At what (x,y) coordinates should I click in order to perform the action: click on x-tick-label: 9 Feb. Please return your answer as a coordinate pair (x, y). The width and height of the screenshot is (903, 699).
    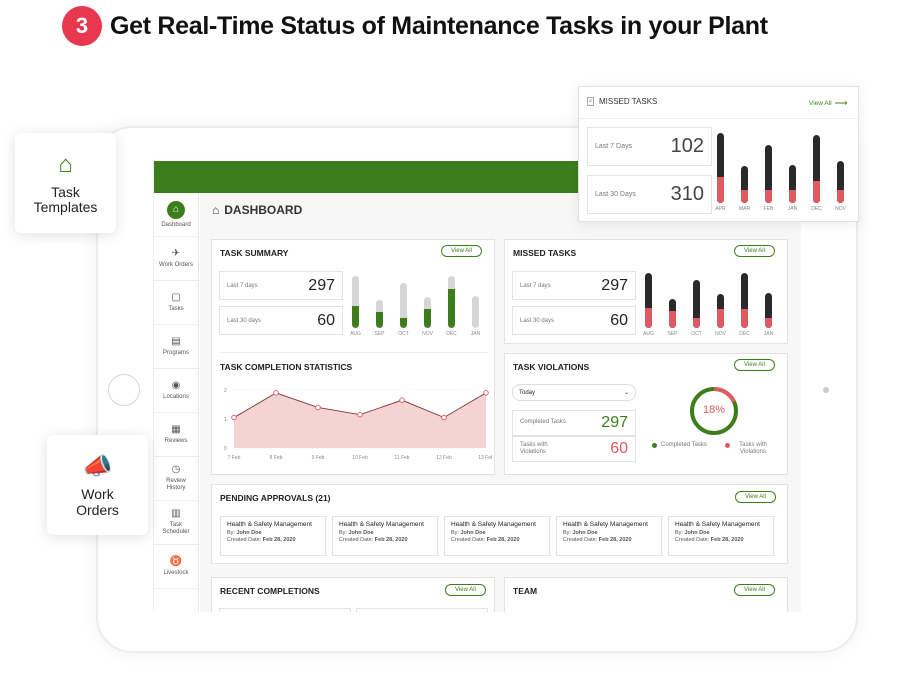
    Looking at the image, I should click on (318, 458).